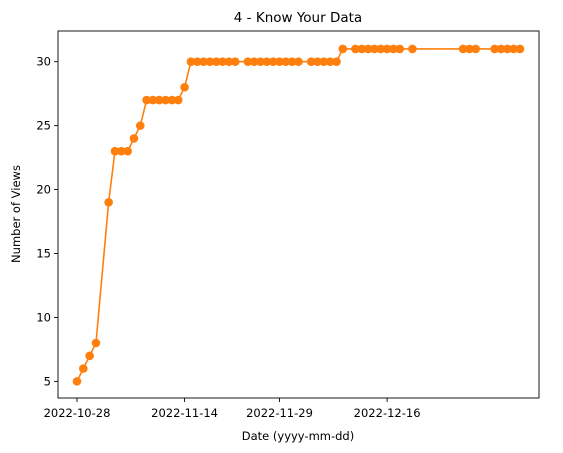  Describe the element at coordinates (47, 221) in the screenshot. I see `y-axis: 5 10 15 20 25 30` at that location.